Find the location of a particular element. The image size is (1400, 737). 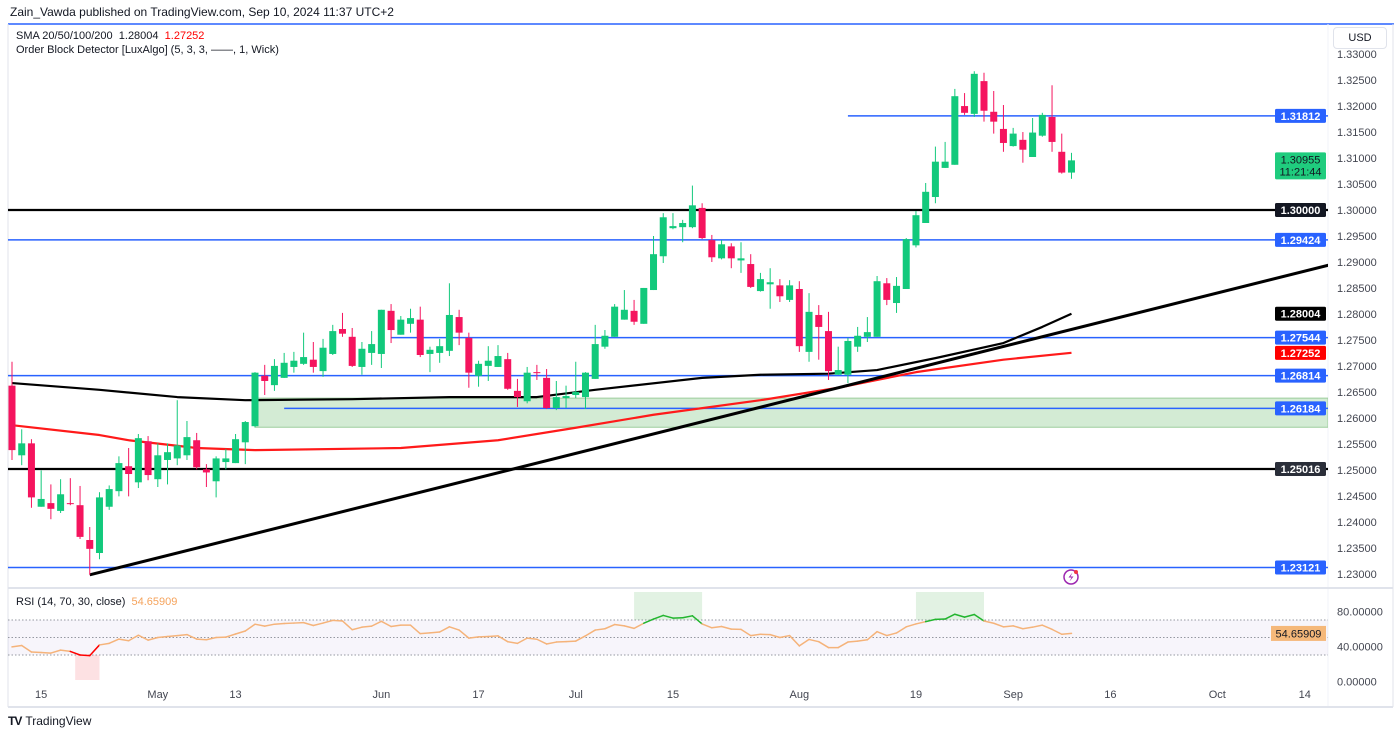

price-level-label: 1.26814 is located at coordinates (1300, 375).